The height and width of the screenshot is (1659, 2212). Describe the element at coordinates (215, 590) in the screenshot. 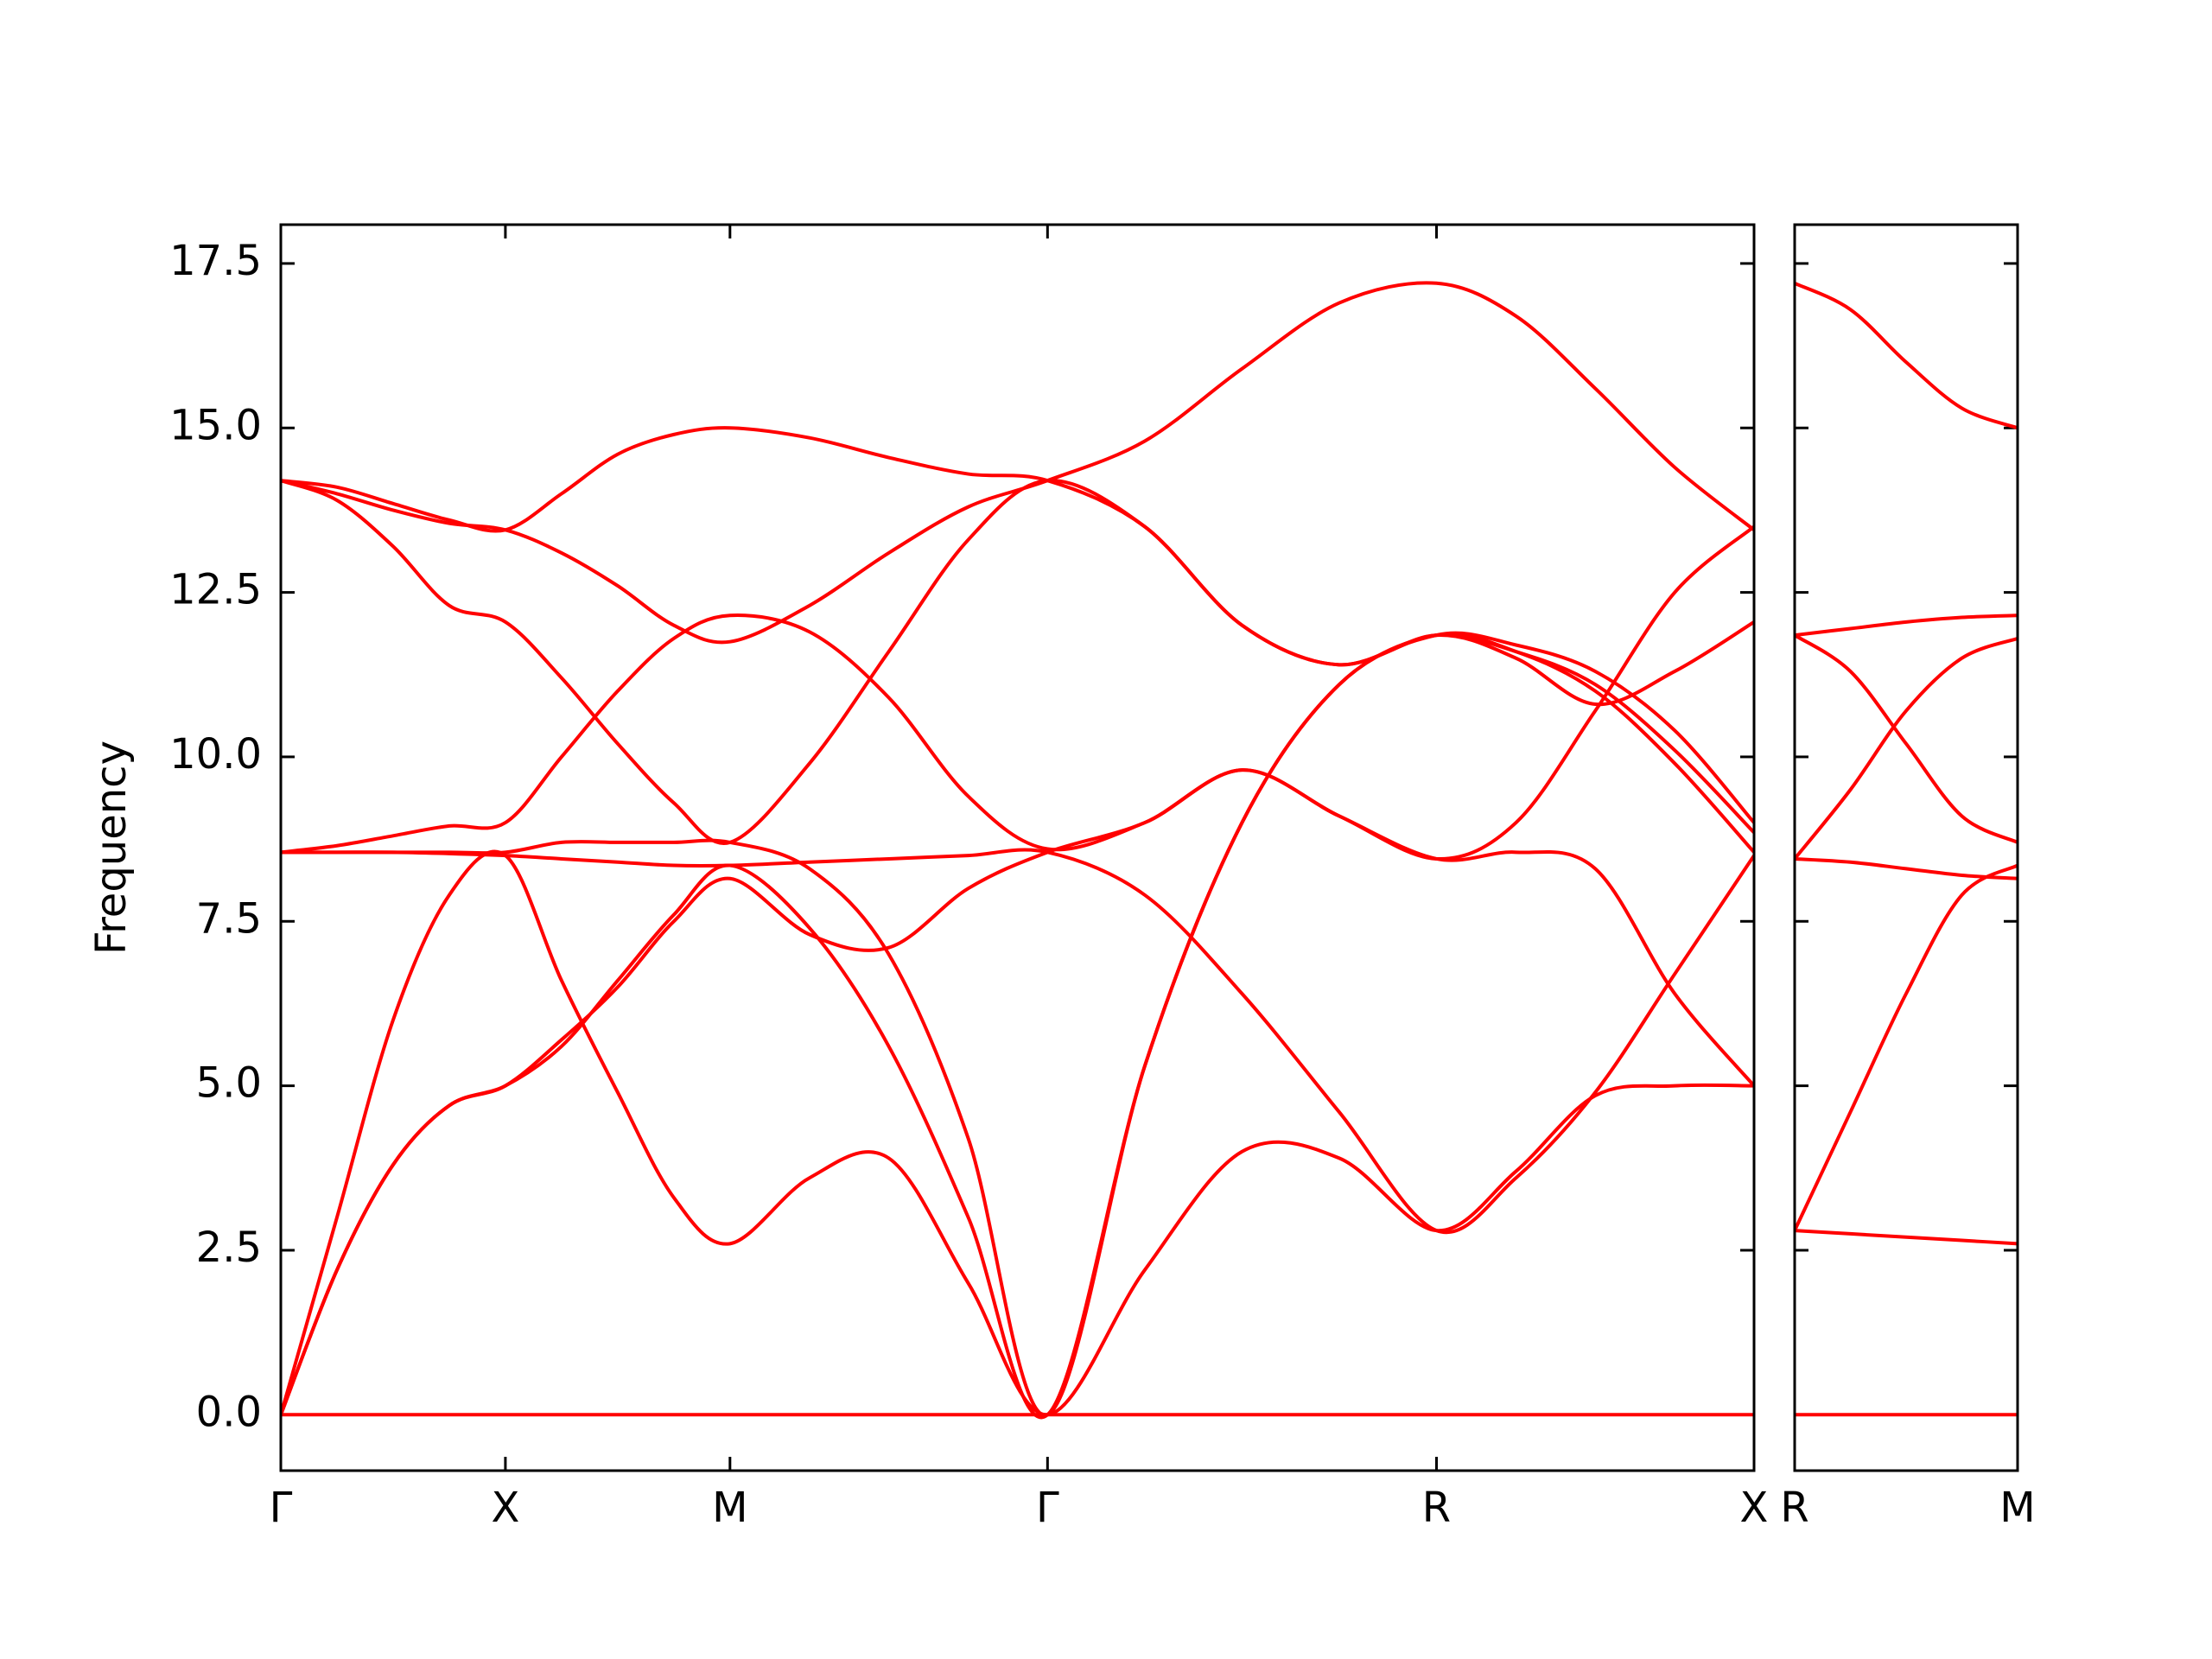

I see `y-tick-label: 12.5` at that location.